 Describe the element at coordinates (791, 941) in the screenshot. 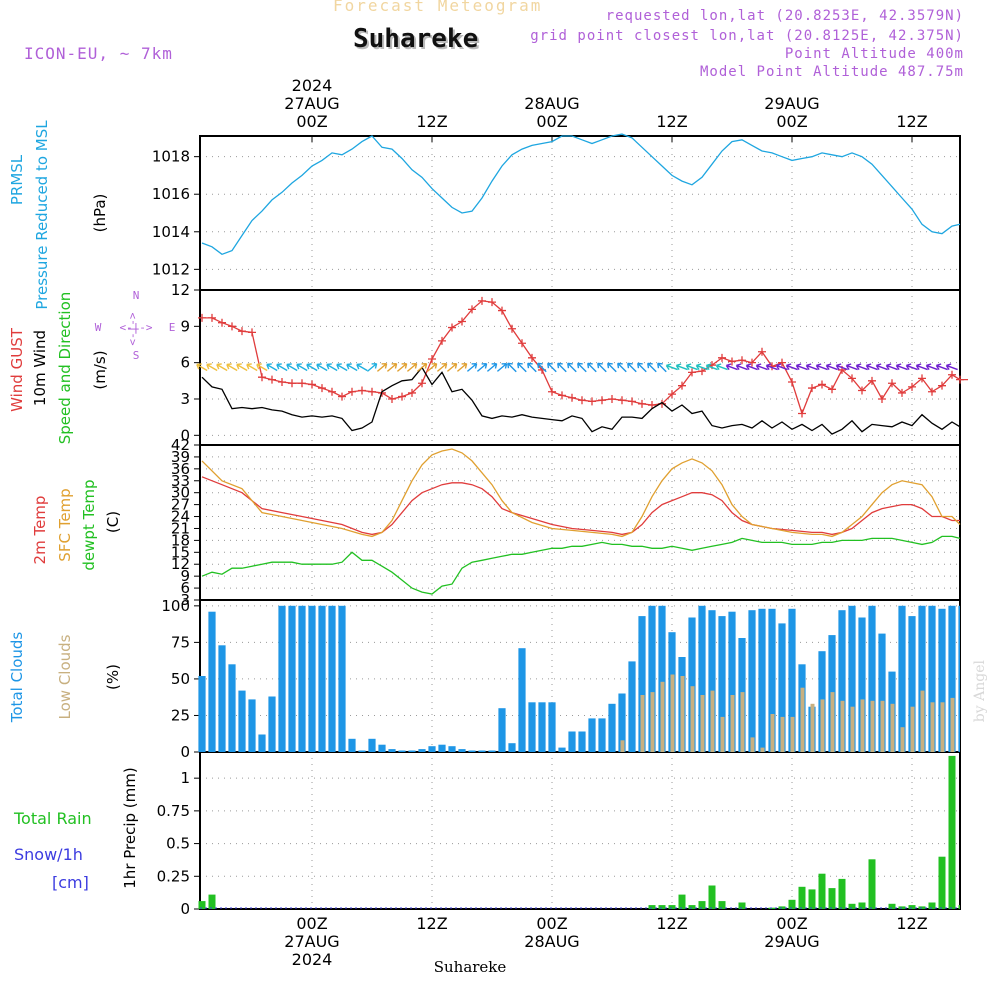

I see `bottom-time-label: 29AUG` at that location.